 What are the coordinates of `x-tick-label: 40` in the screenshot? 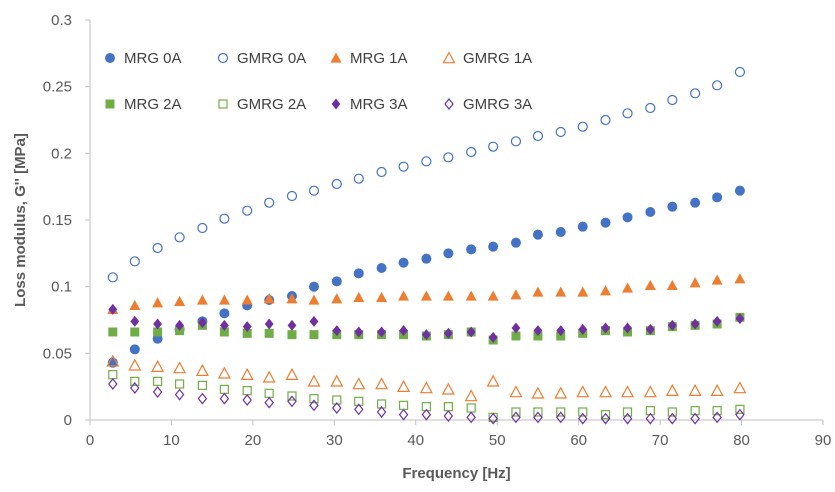 It's located at (415, 440).